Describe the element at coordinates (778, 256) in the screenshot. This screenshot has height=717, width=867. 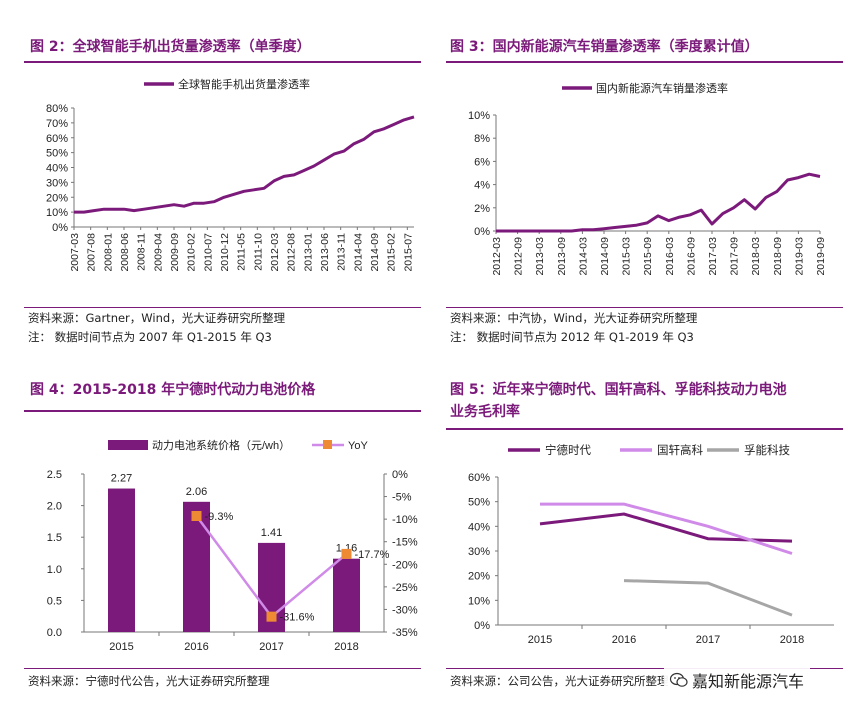
I see `x-tick-label: 2018-09` at that location.